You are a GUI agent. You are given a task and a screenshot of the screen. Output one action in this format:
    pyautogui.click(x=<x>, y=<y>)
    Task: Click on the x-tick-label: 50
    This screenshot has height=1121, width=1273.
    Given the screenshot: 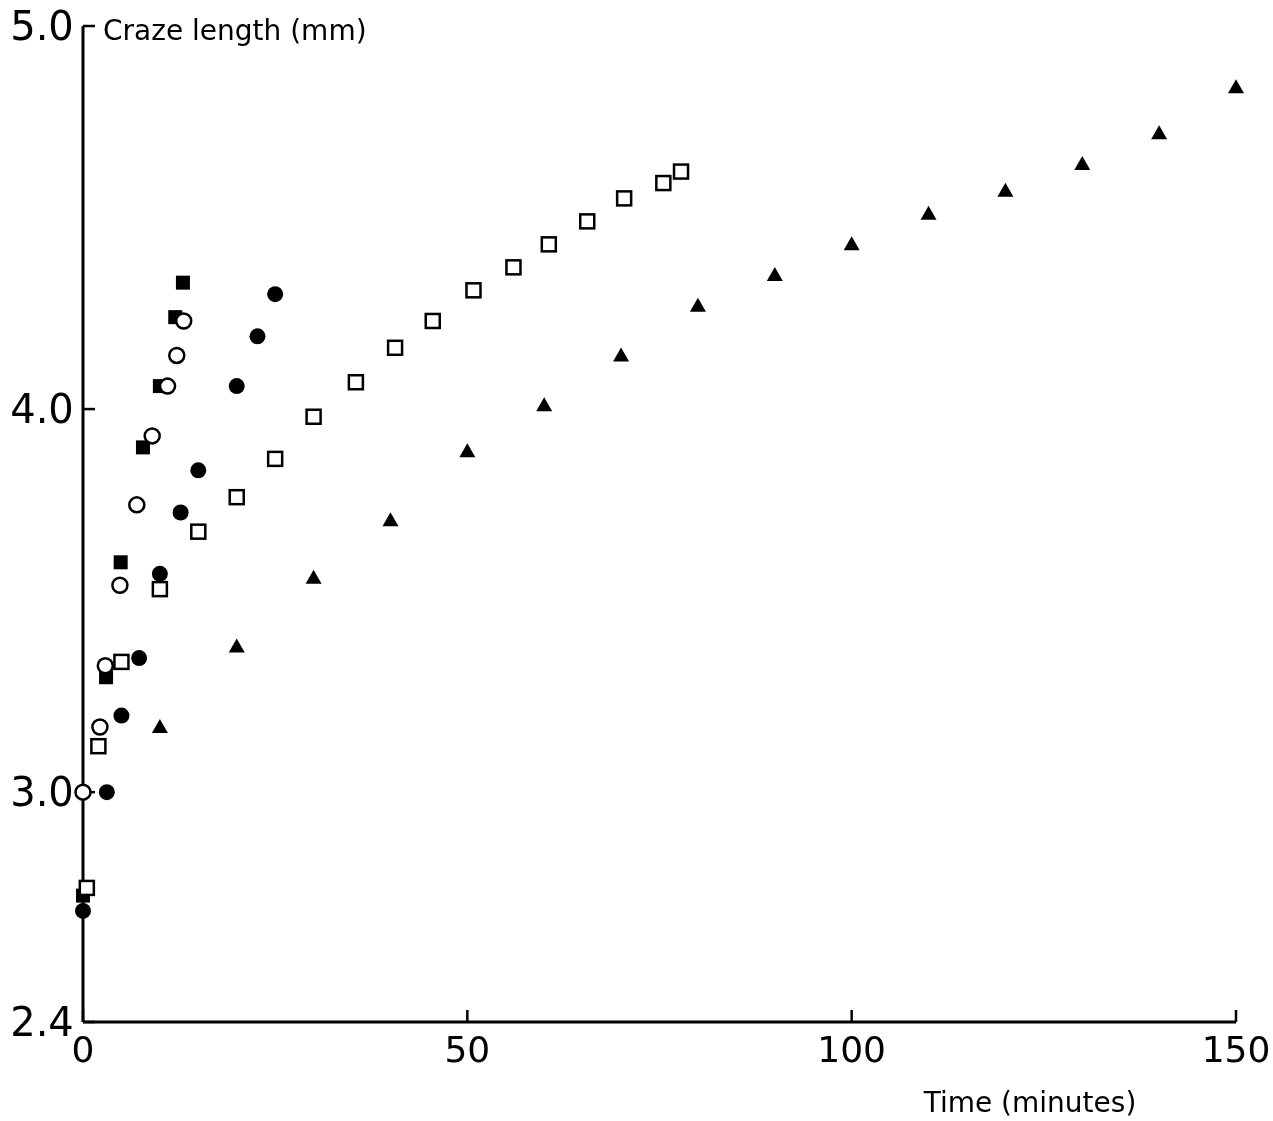 What is the action you would take?
    pyautogui.click(x=467, y=1049)
    